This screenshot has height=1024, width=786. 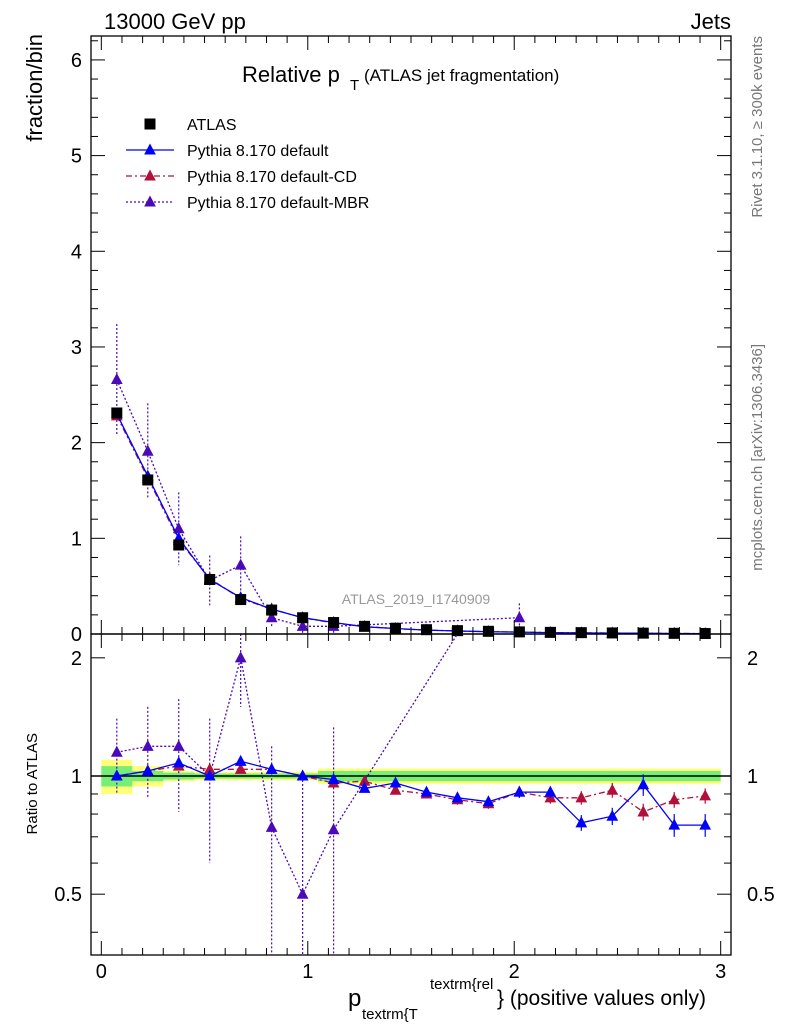 What do you see at coordinates (34, 88) in the screenshot?
I see `main-ylabel: fraction/bin` at bounding box center [34, 88].